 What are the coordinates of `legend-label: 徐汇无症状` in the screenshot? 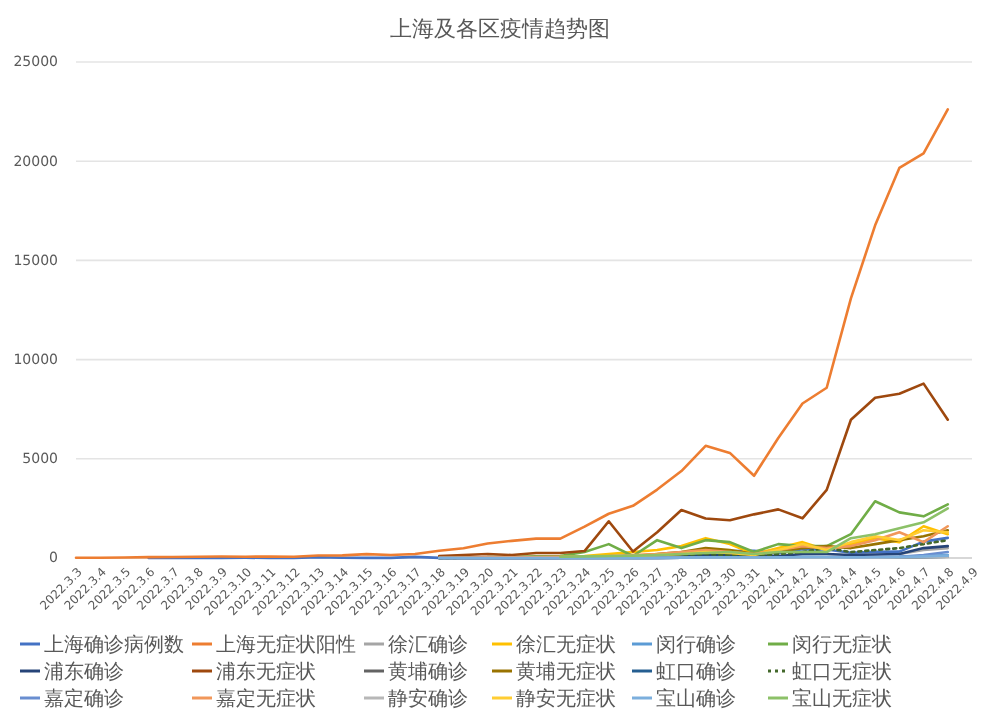 It's located at (566, 645).